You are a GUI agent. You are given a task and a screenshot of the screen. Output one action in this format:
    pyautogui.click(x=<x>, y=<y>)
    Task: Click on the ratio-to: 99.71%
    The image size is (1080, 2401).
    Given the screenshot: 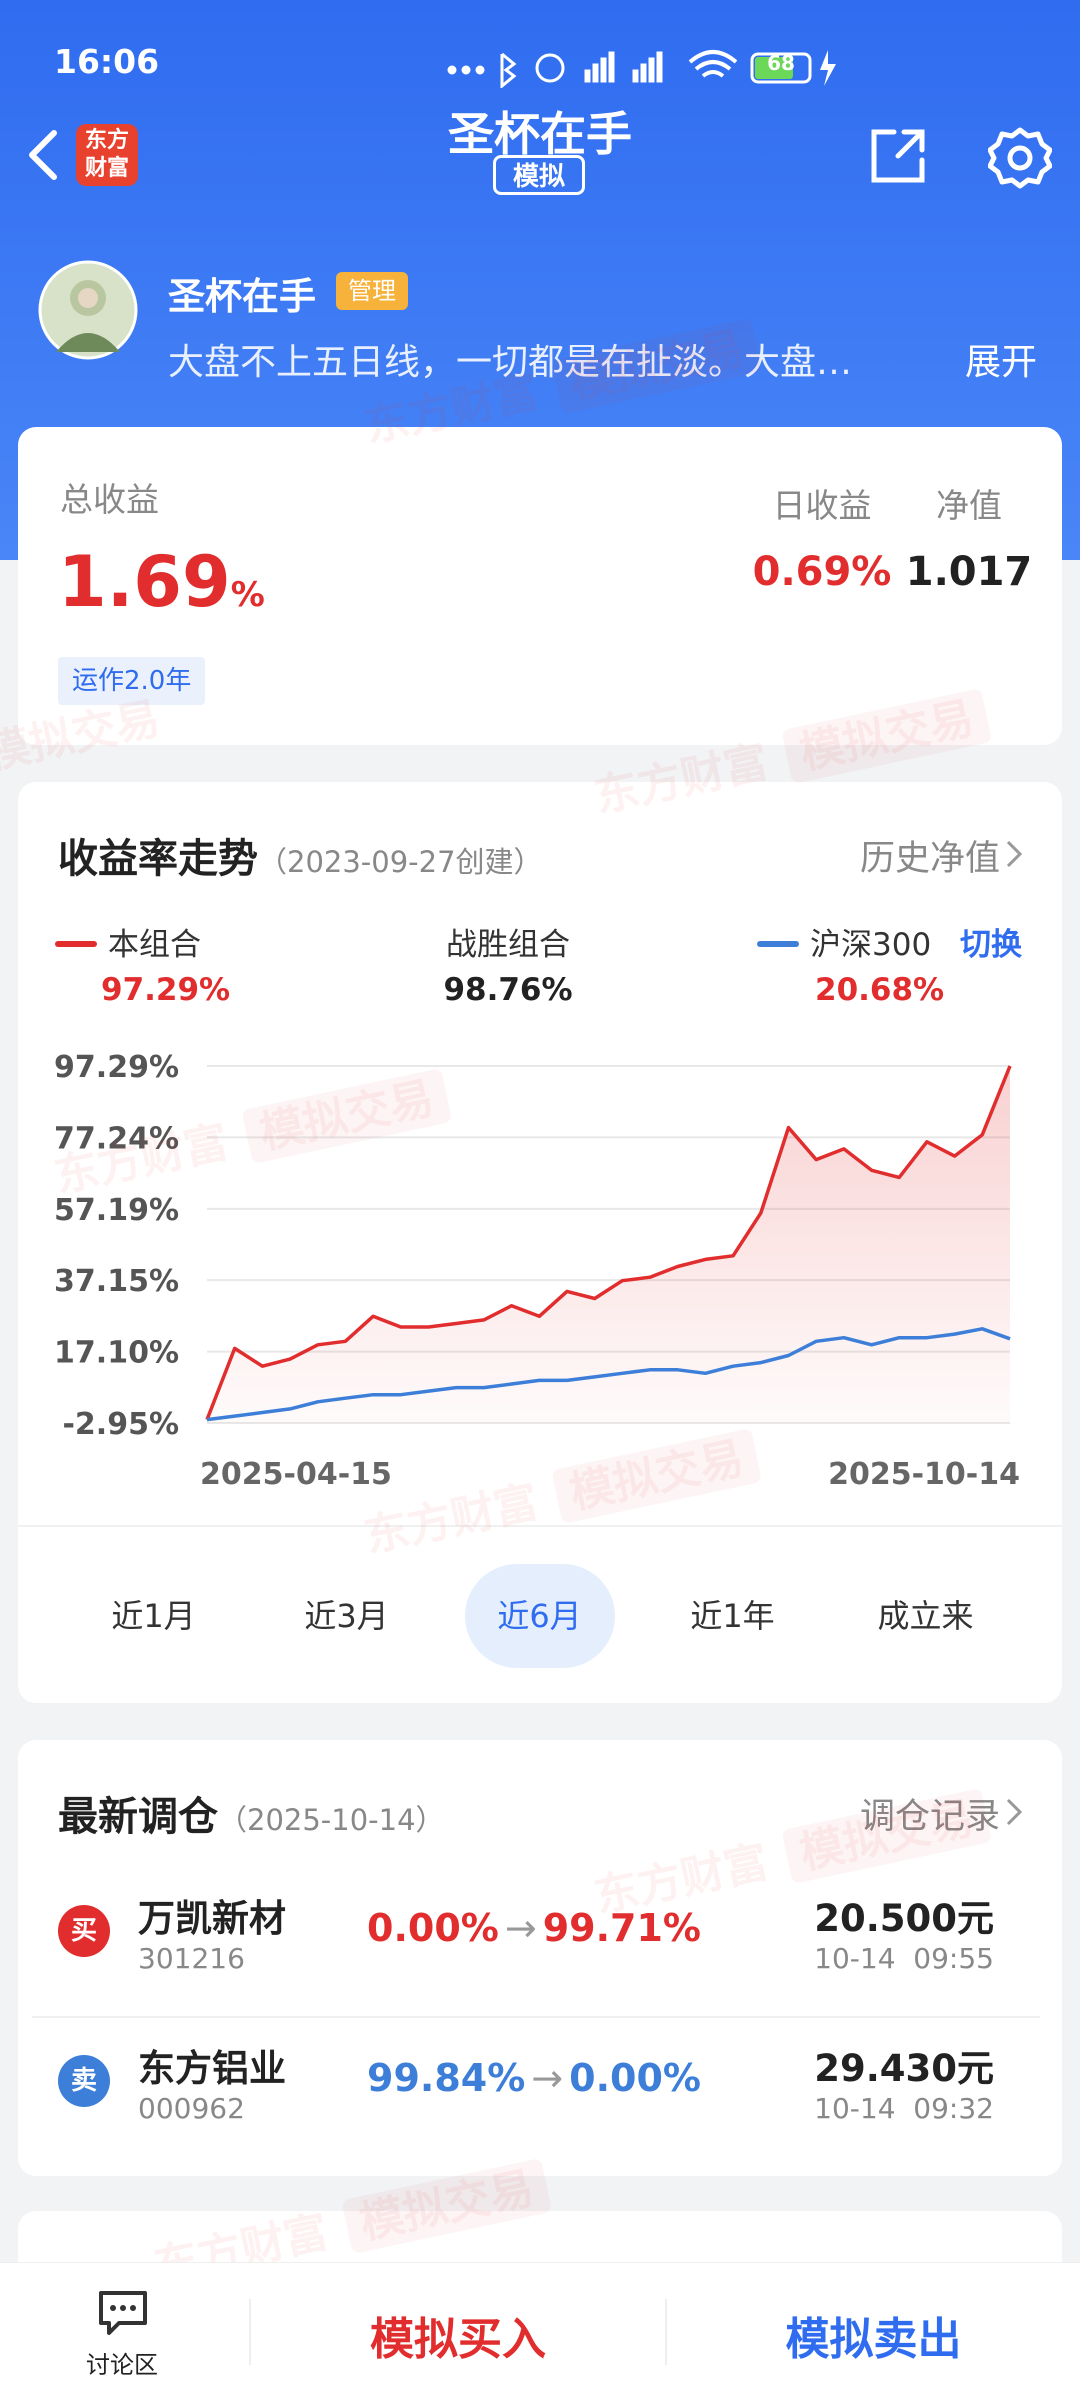 What is the action you would take?
    pyautogui.click(x=621, y=1928)
    